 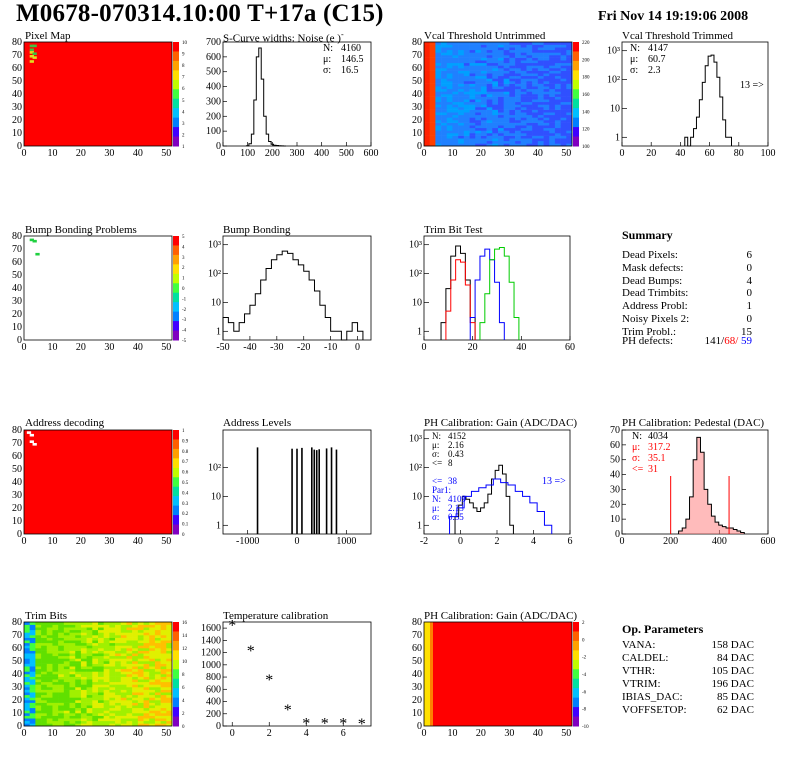 What do you see at coordinates (184, 331) in the screenshot?
I see `color-scale-label: -4` at bounding box center [184, 331].